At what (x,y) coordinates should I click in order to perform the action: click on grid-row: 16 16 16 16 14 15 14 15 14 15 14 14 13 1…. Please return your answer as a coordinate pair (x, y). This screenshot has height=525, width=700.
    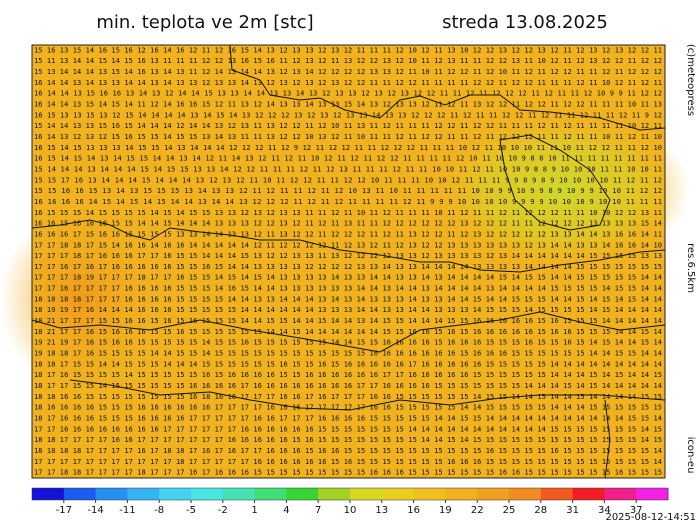
    Looking at the image, I should click on (348, 202).